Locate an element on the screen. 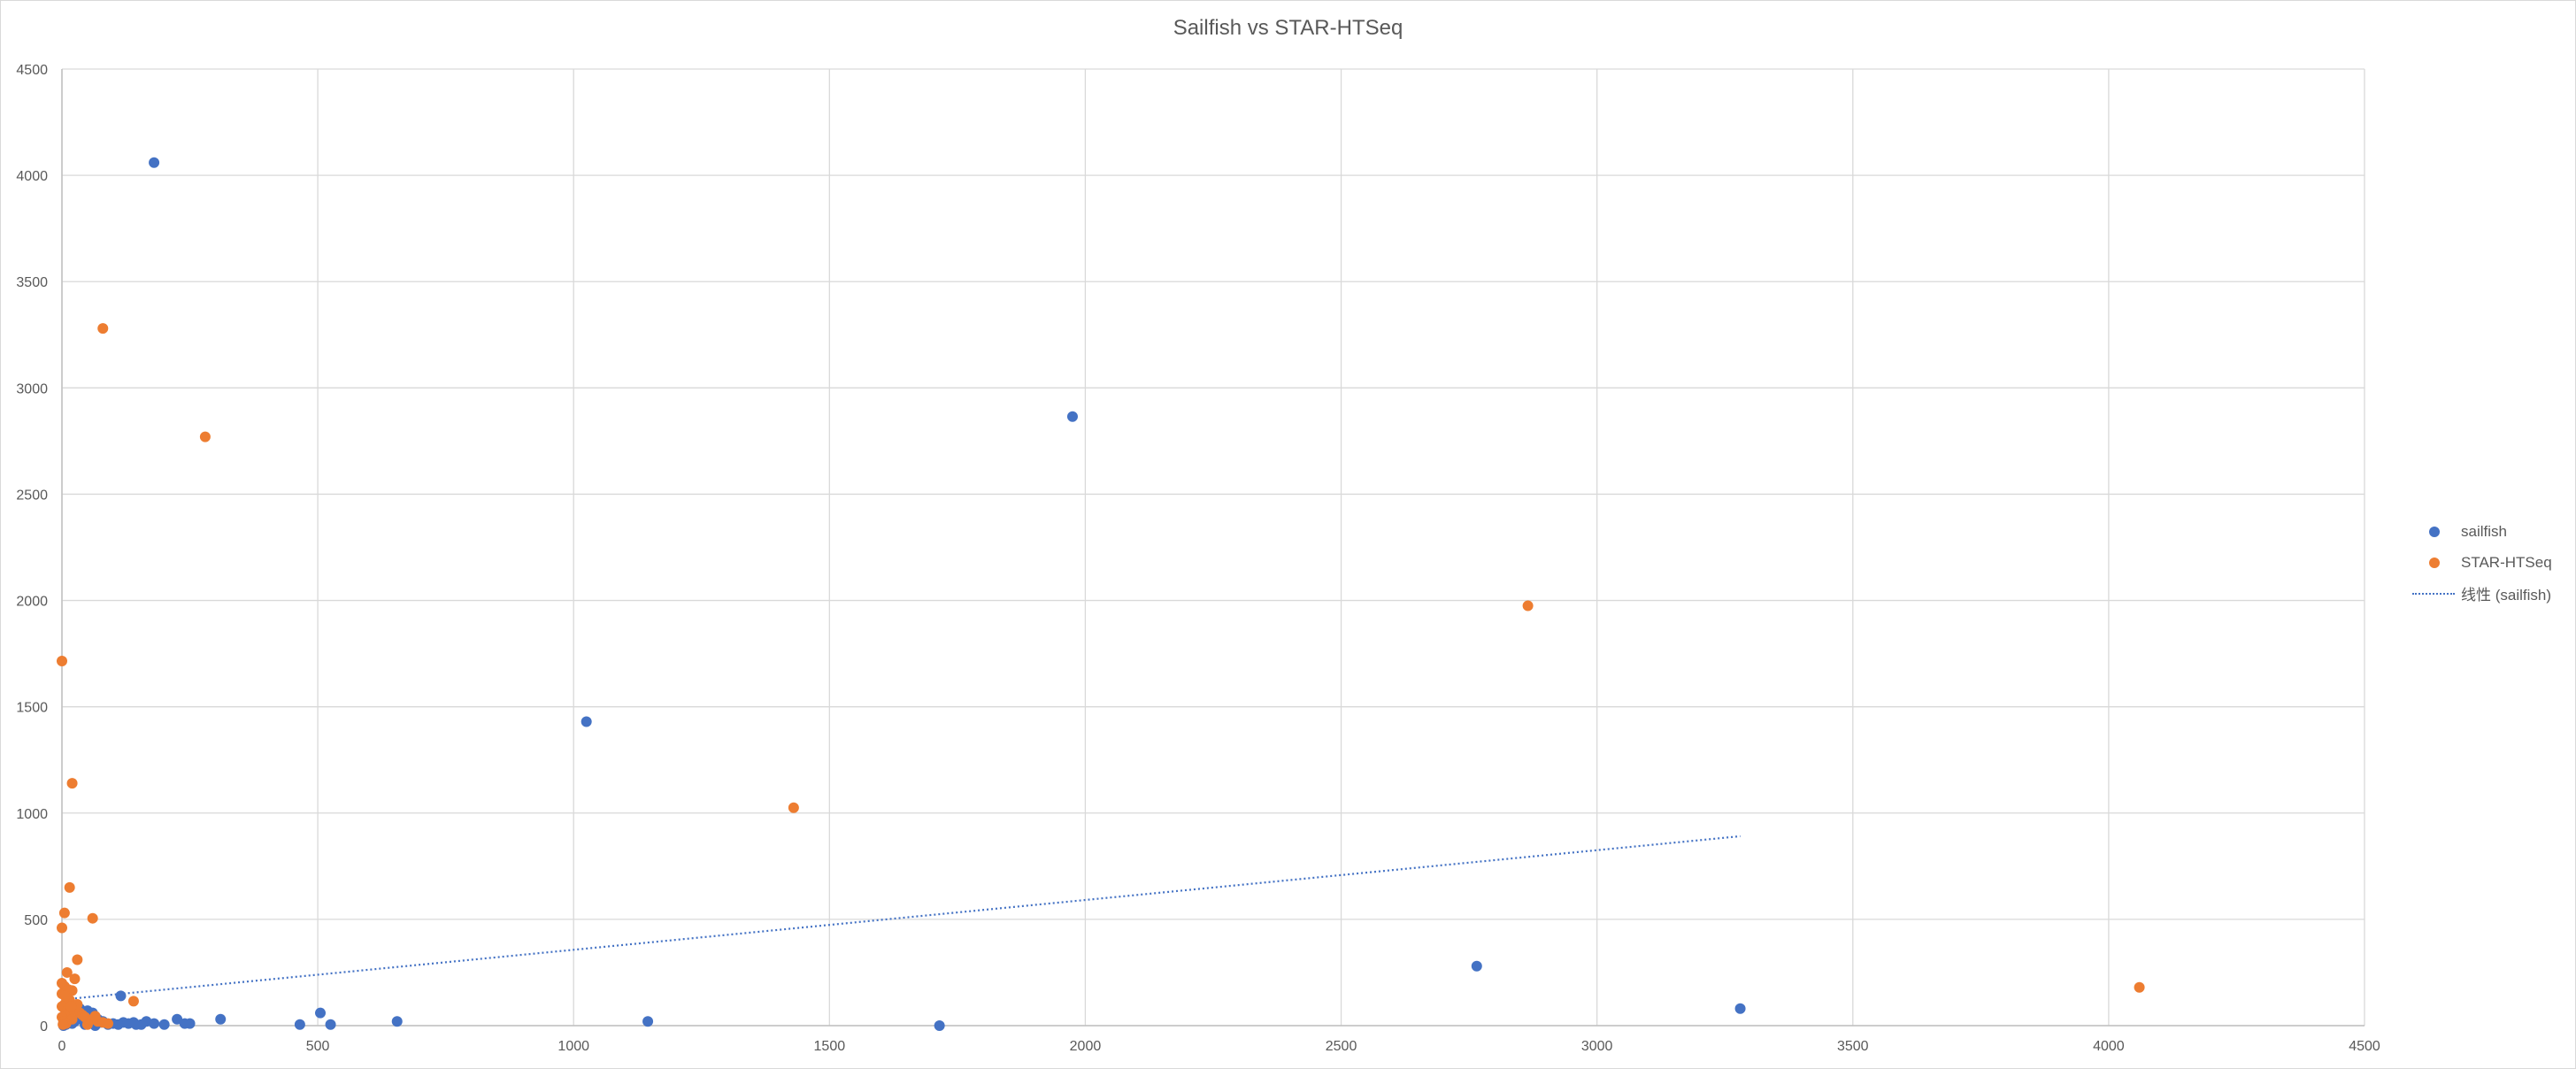  legend-label-star-htseq: STAR-HTSeq is located at coordinates (2506, 562).